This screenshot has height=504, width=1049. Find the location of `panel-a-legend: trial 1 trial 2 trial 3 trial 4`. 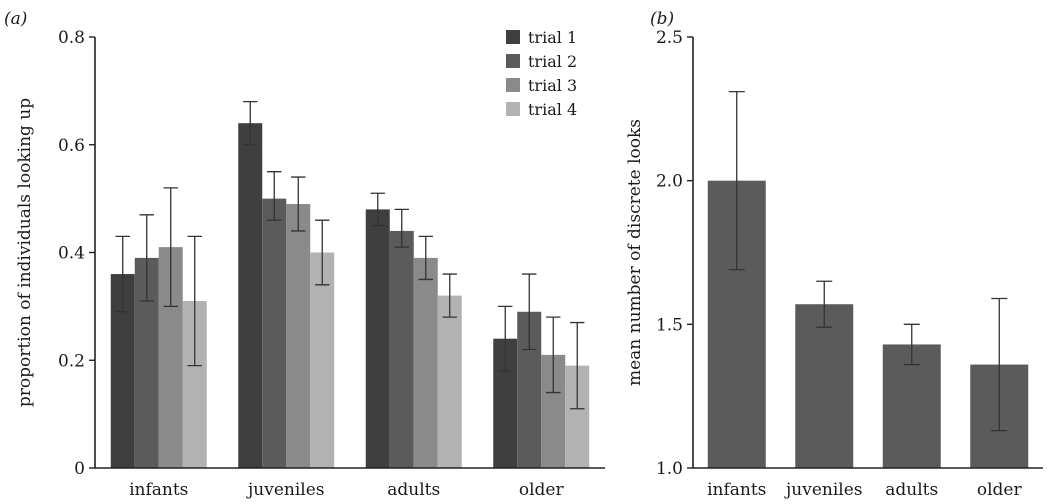

panel-a-legend: trial 1 trial 2 trial 3 trial 4 is located at coordinates (541, 73).